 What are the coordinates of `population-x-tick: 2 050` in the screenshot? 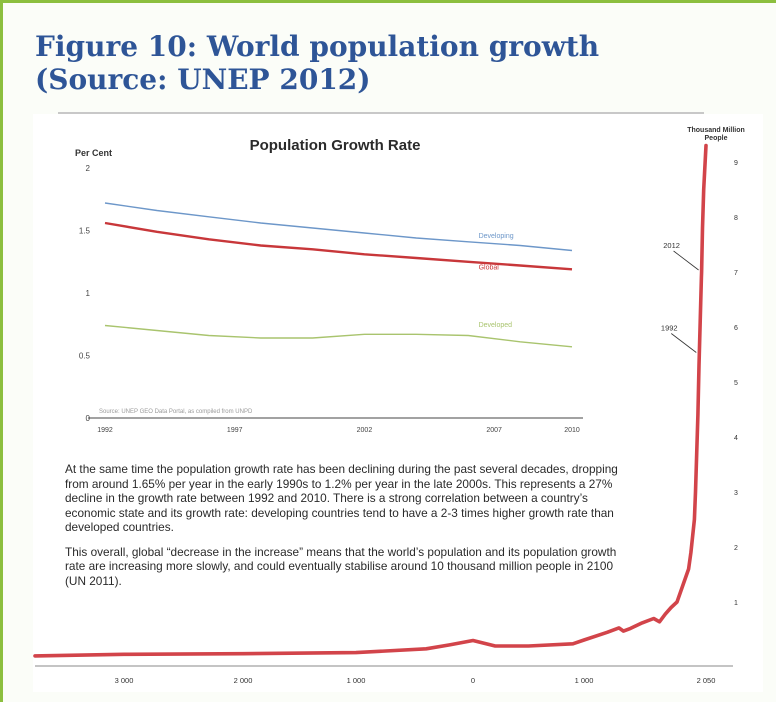 It's located at (706, 680).